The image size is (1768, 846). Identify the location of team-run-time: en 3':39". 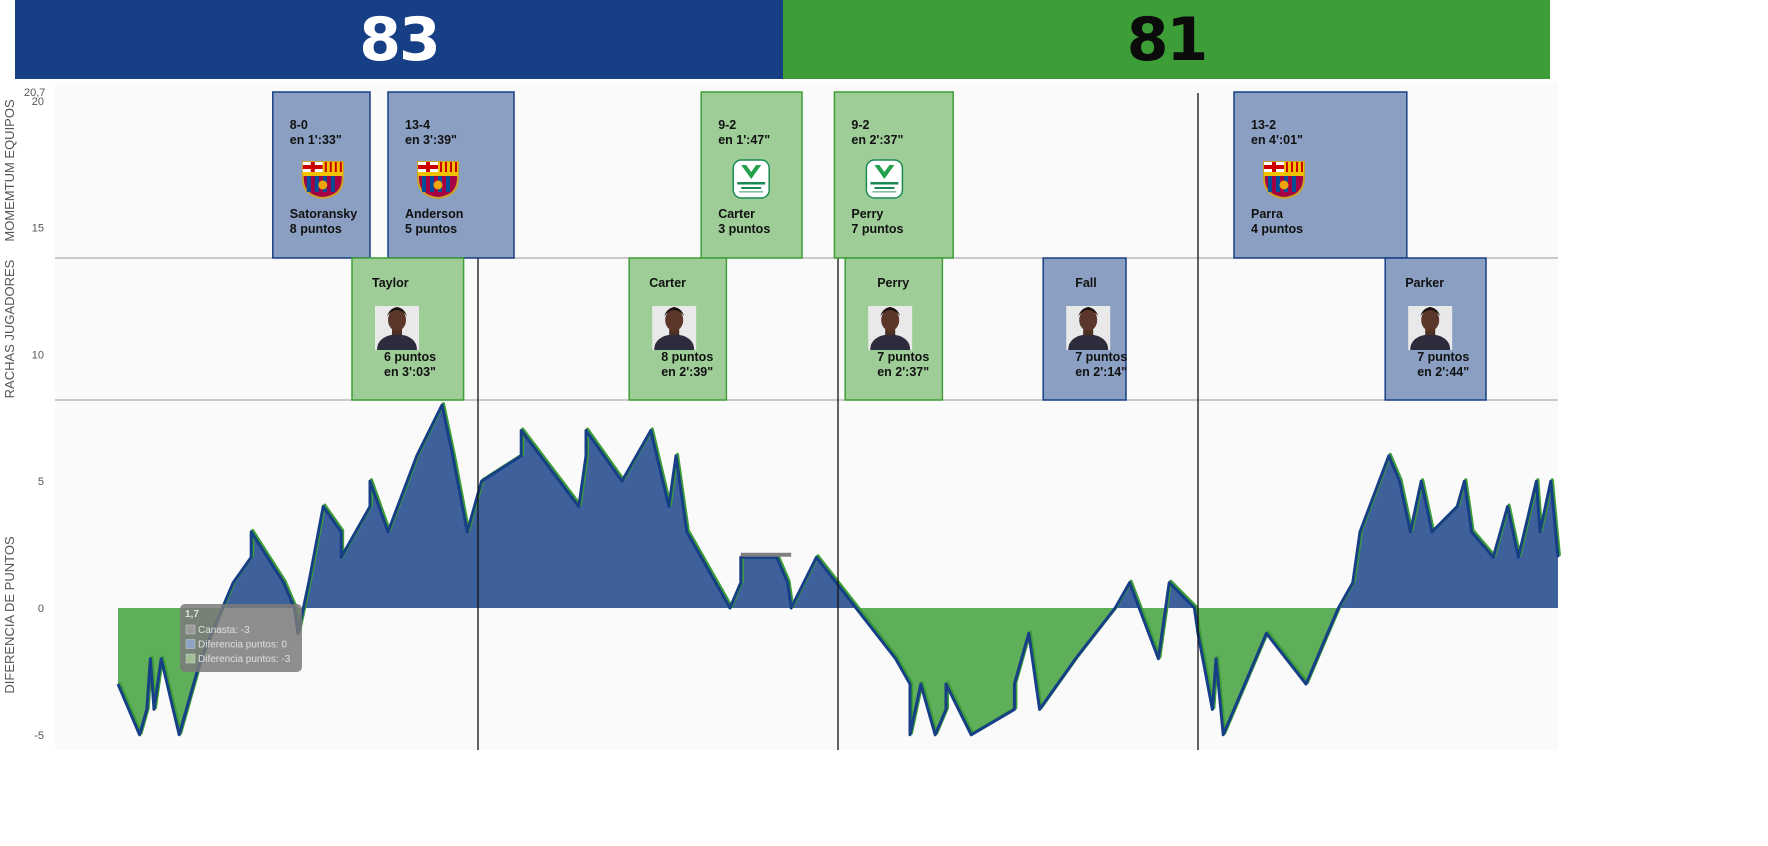
(431, 140).